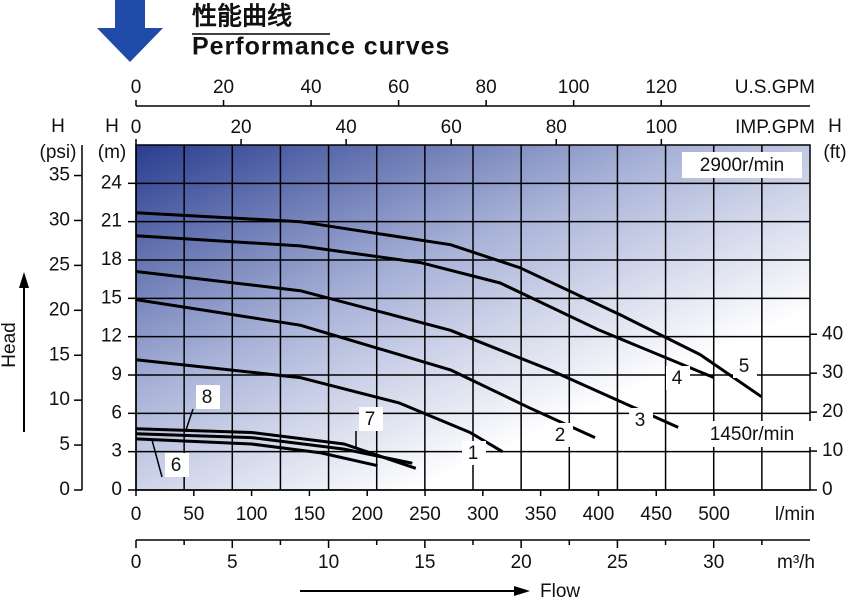 The height and width of the screenshot is (607, 850). I want to click on m3h-tick-label: 5, so click(232, 562).